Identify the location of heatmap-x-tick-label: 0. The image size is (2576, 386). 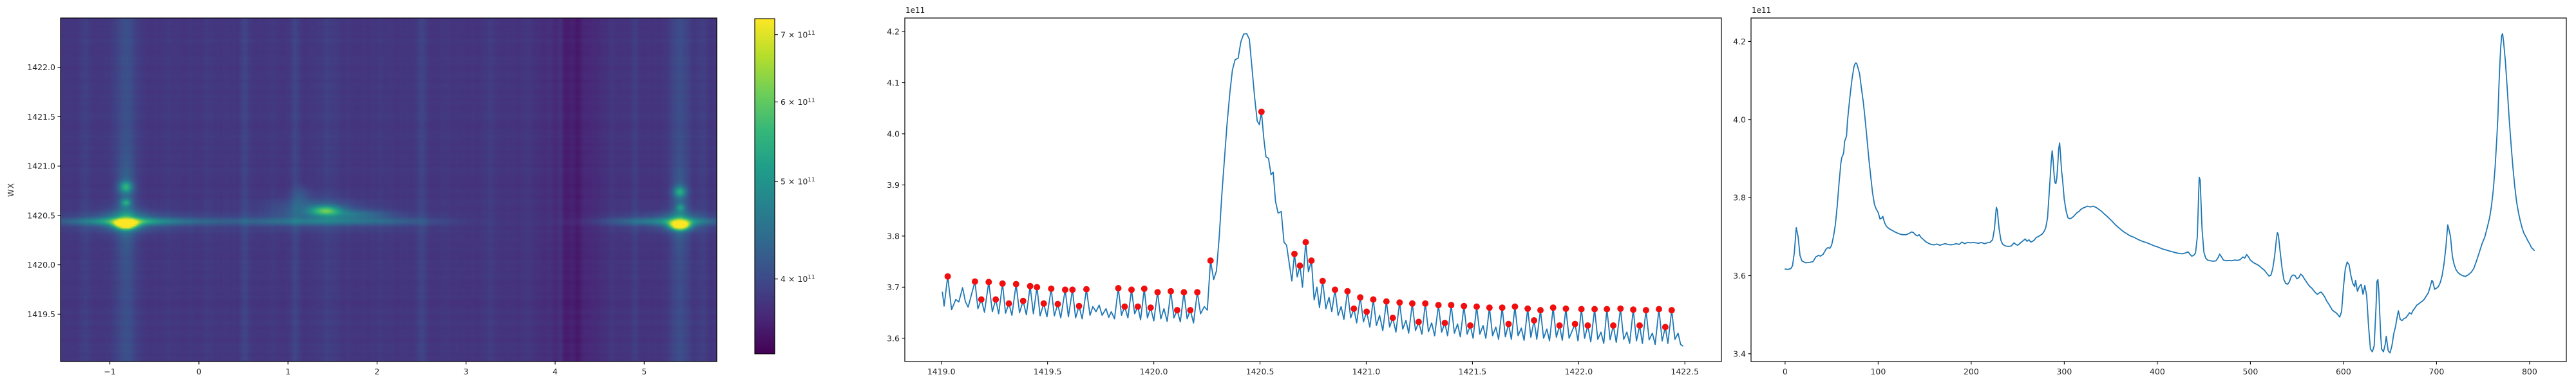
(199, 371).